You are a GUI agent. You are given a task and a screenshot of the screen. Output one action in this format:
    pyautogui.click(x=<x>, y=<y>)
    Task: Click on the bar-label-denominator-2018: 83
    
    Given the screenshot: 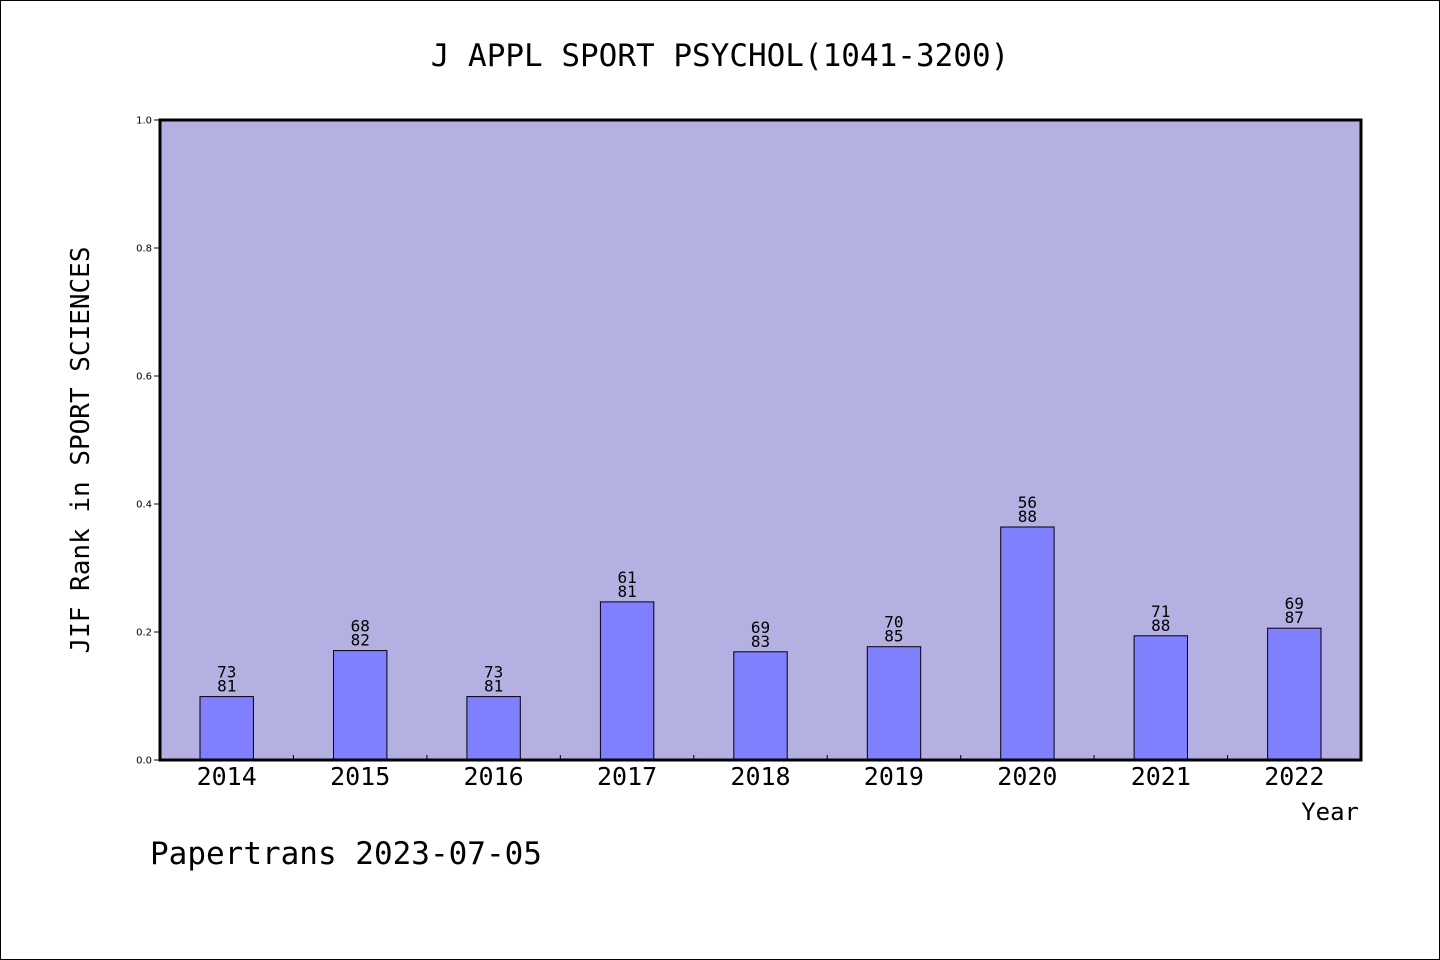 What is the action you would take?
    pyautogui.click(x=760, y=641)
    